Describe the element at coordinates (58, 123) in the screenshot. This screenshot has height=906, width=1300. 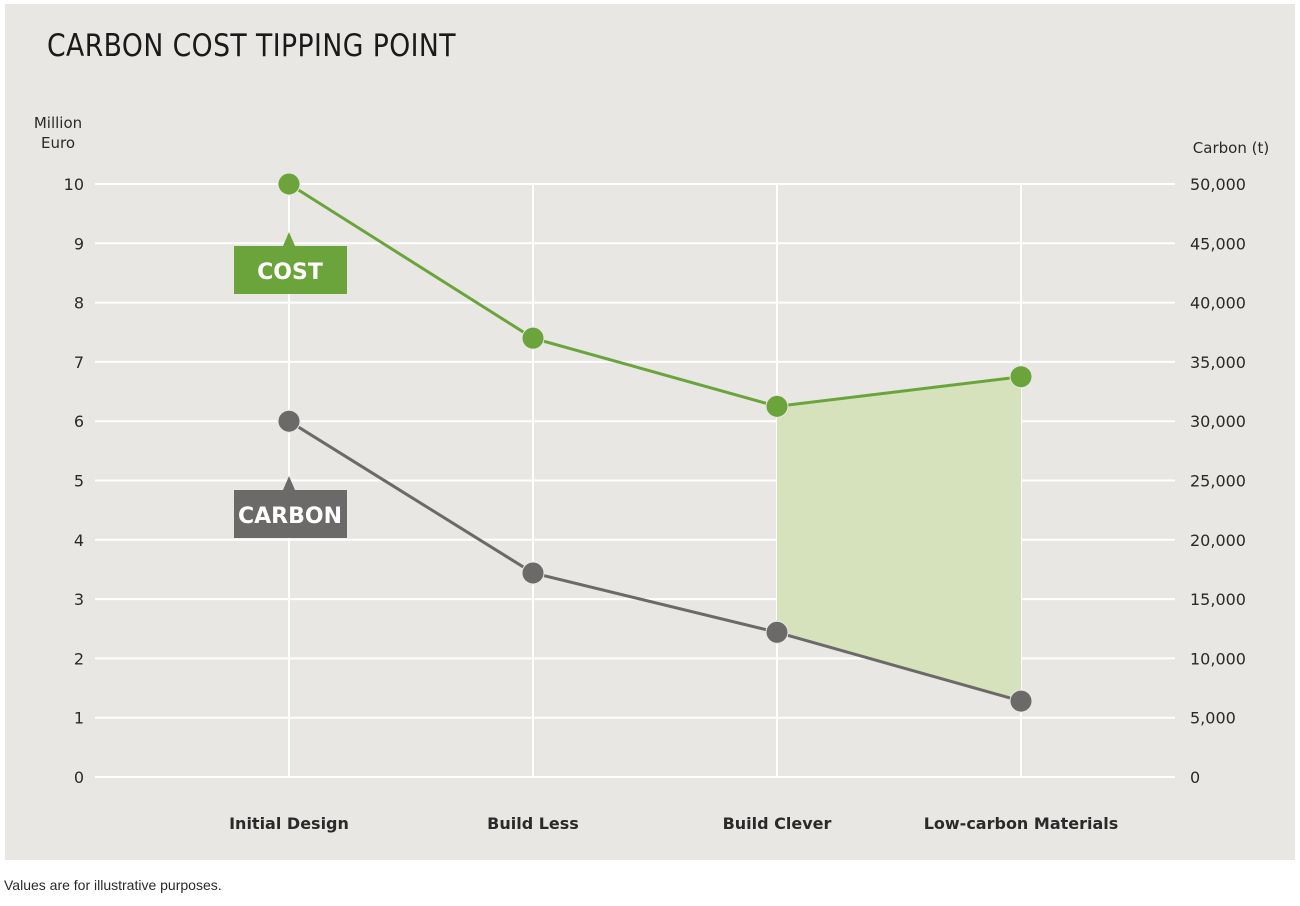
I see `y-axis-title-left-line1: Million` at that location.